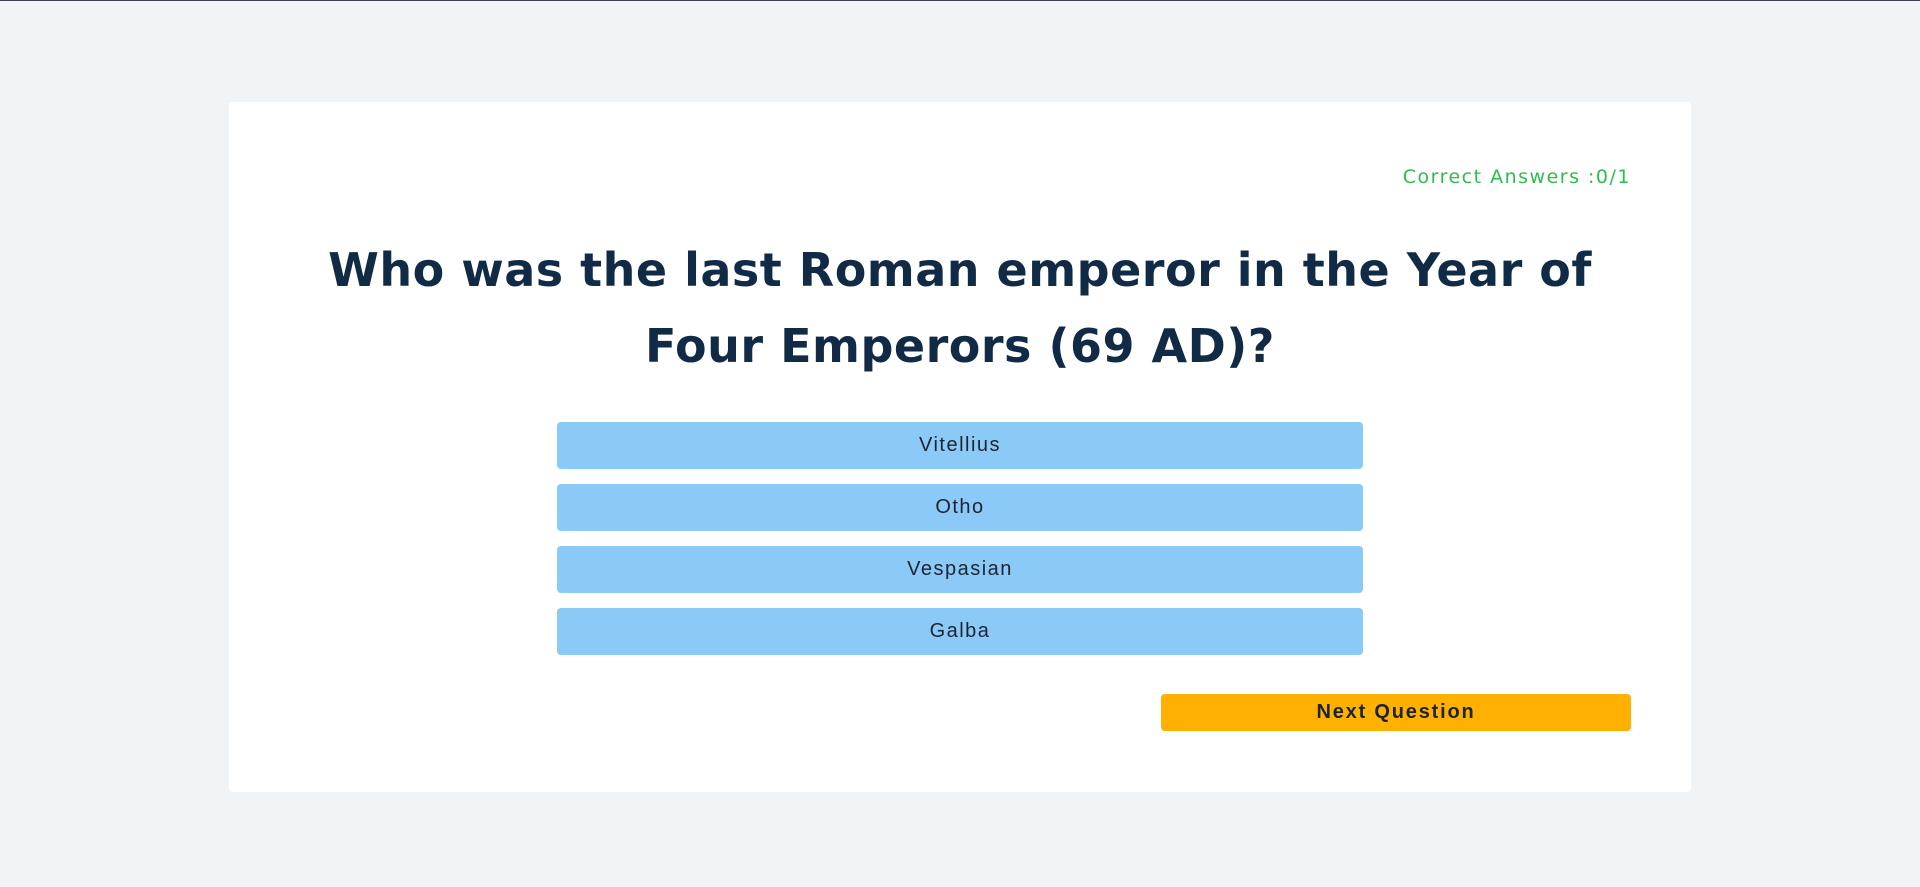 This screenshot has width=1920, height=887. I want to click on answer-options: Vitellius Otho Vespasian Galba, so click(960, 546).